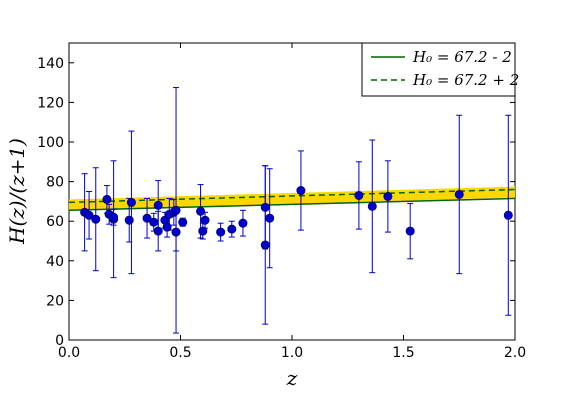 The image size is (575, 403). What do you see at coordinates (55, 262) in the screenshot?
I see `y-tick-label: 40` at bounding box center [55, 262].